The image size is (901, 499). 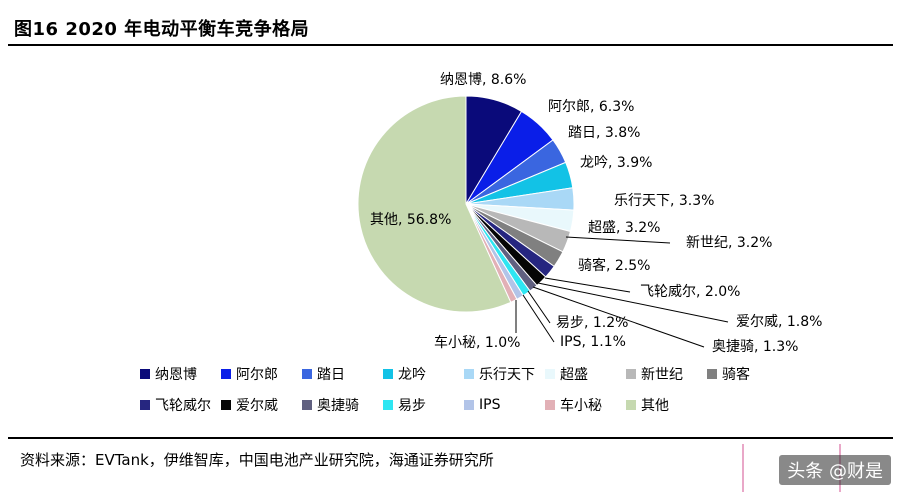 I want to click on legend-item: 踏日, so click(x=342, y=374).